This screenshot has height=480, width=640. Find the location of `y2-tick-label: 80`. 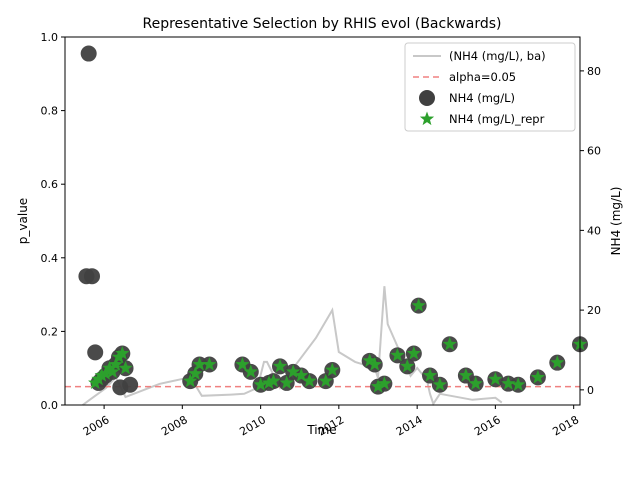

y2-tick-label: 80 is located at coordinates (594, 71).